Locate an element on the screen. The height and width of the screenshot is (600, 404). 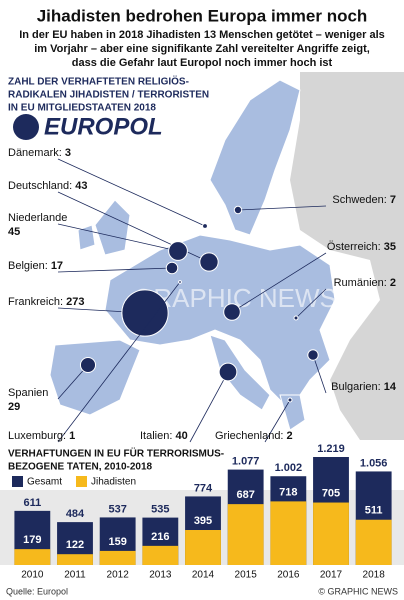
x-tick-label: 2011 is located at coordinates (75, 575).